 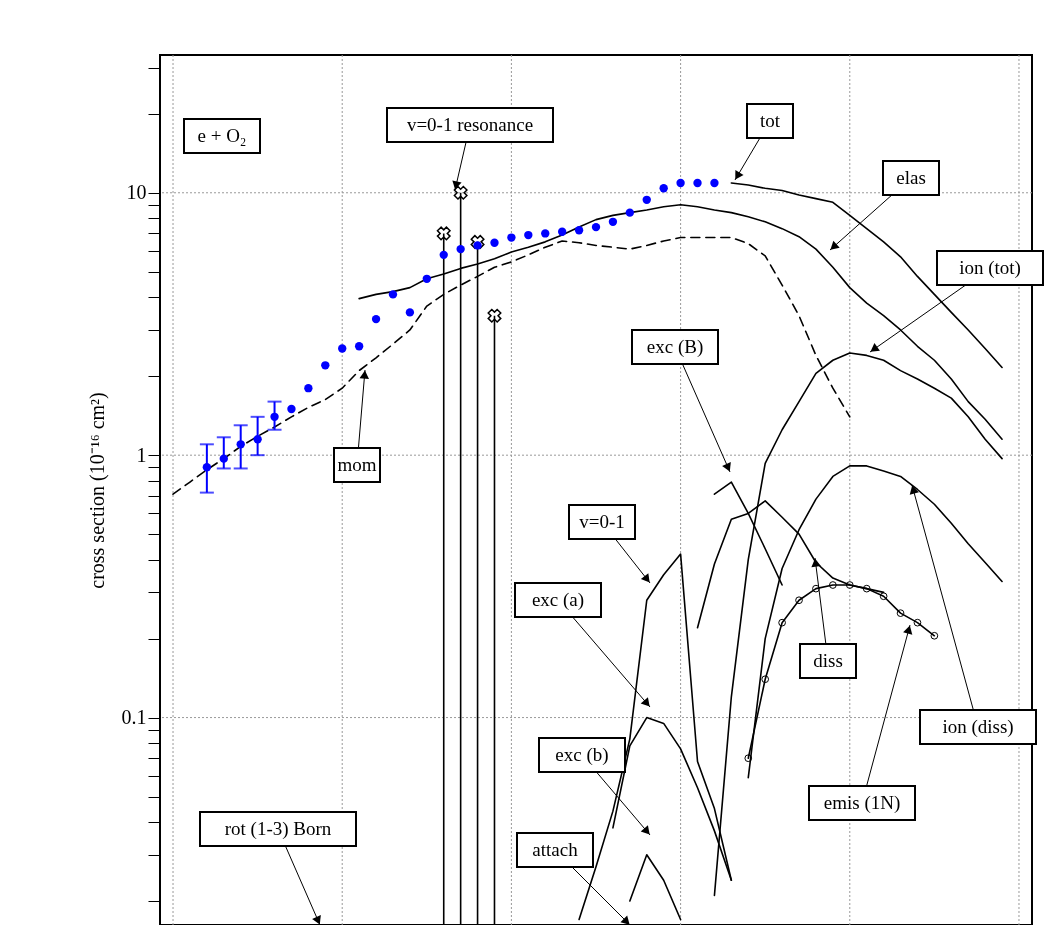 What do you see at coordinates (828, 660) in the screenshot?
I see `text: diss` at bounding box center [828, 660].